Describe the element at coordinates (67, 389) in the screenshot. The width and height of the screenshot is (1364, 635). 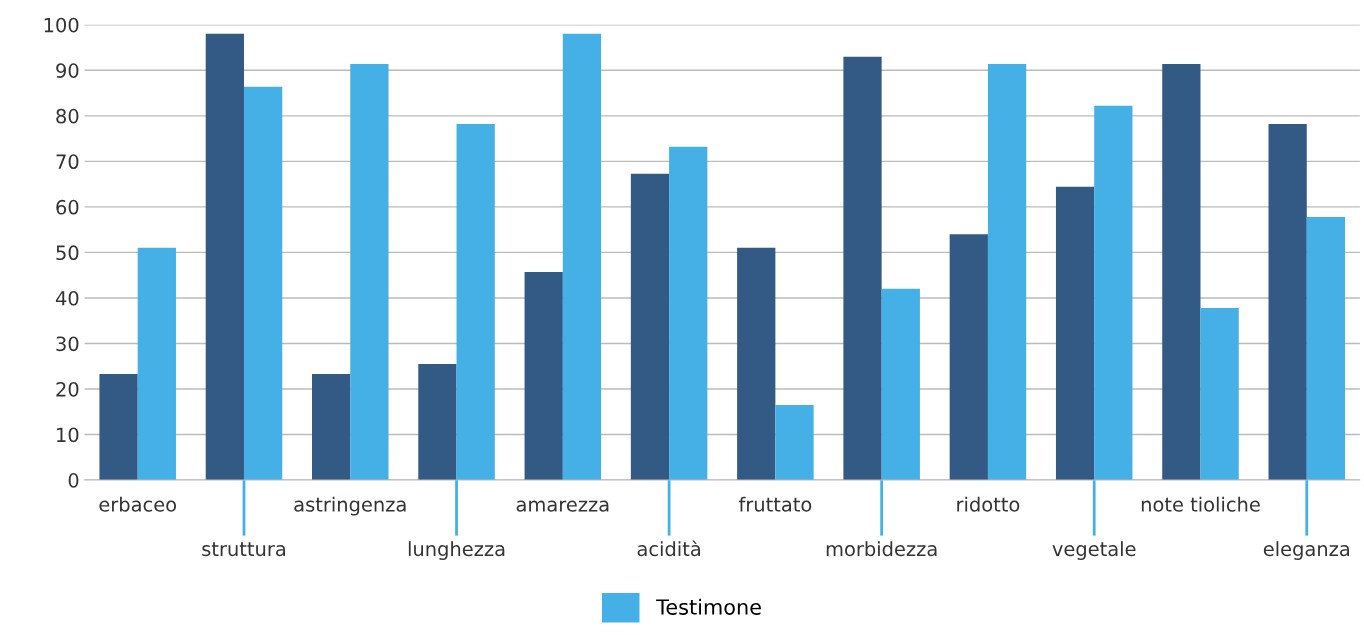
I see `y-tick-label: 20` at that location.